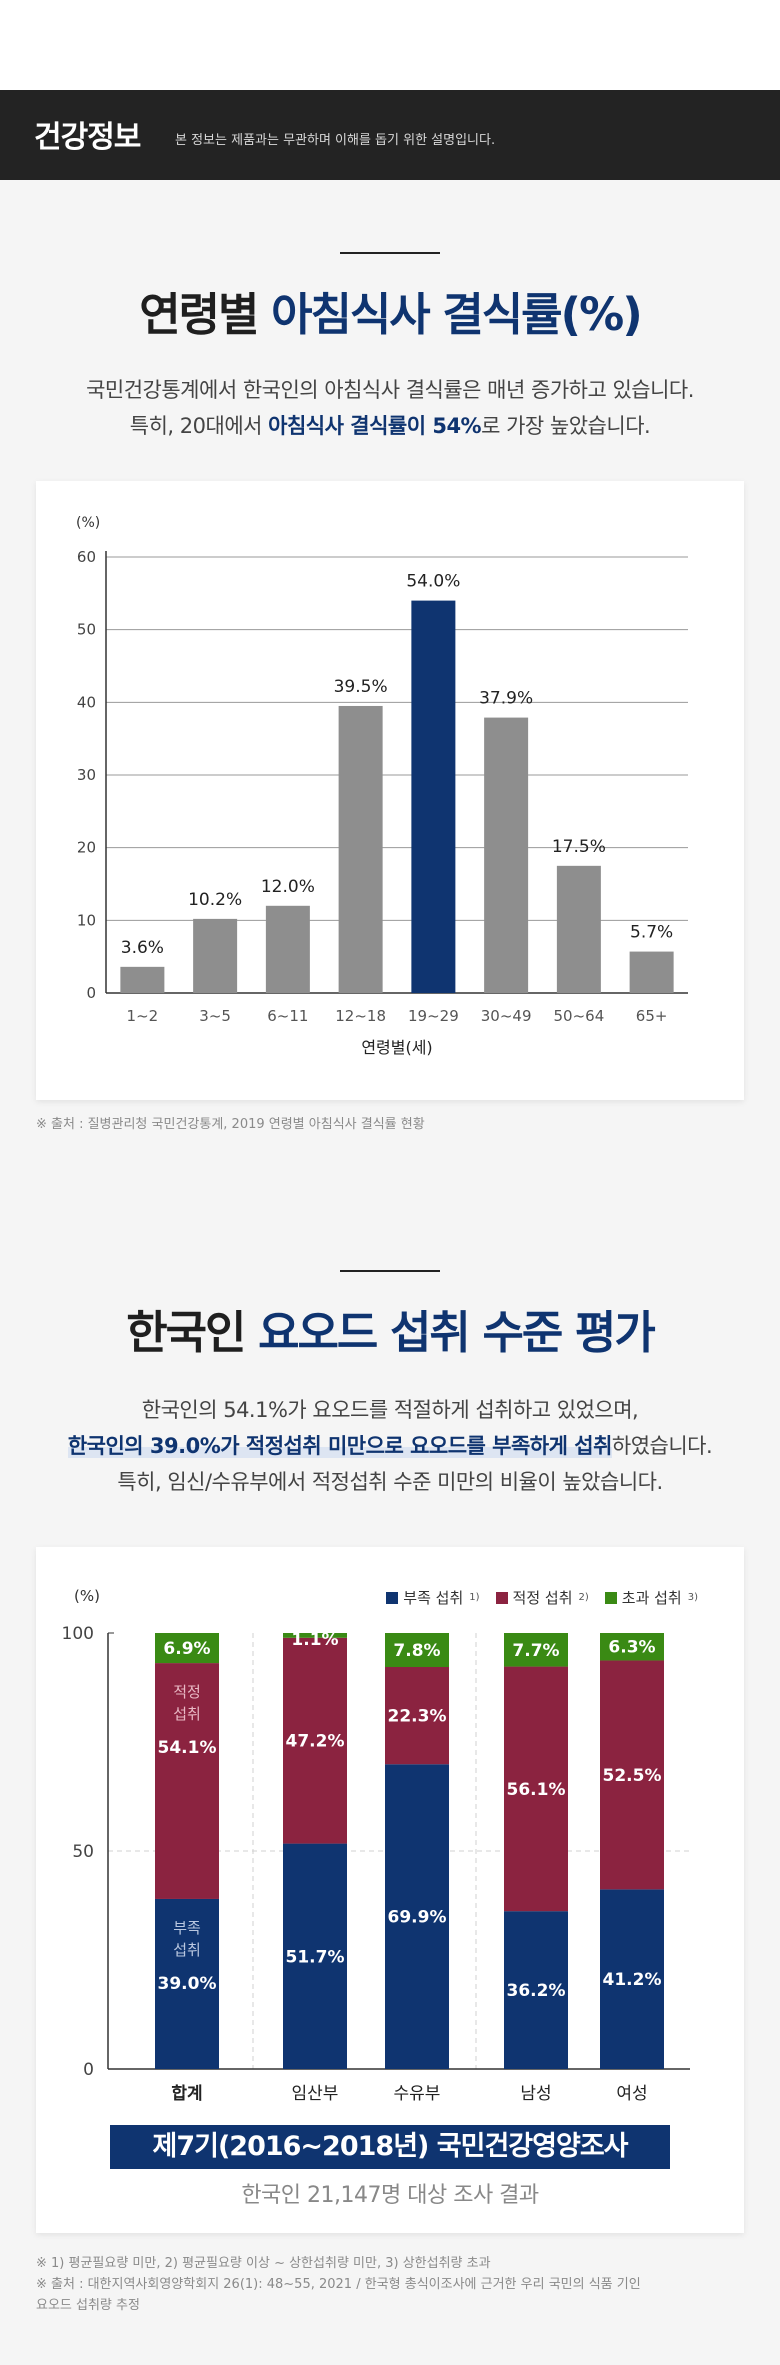 This screenshot has width=780, height=2365. I want to click on y-tick-label: 0, so click(91, 993).